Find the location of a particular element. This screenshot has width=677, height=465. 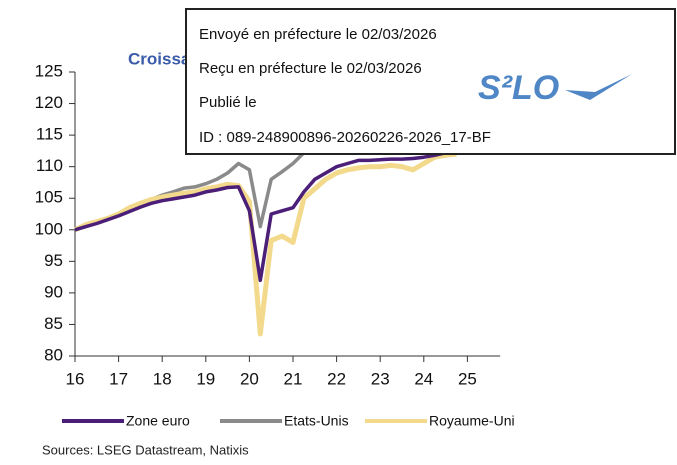

stamp-line: ID : 089-248900896-20260226-2026_17-BF is located at coordinates (345, 137).